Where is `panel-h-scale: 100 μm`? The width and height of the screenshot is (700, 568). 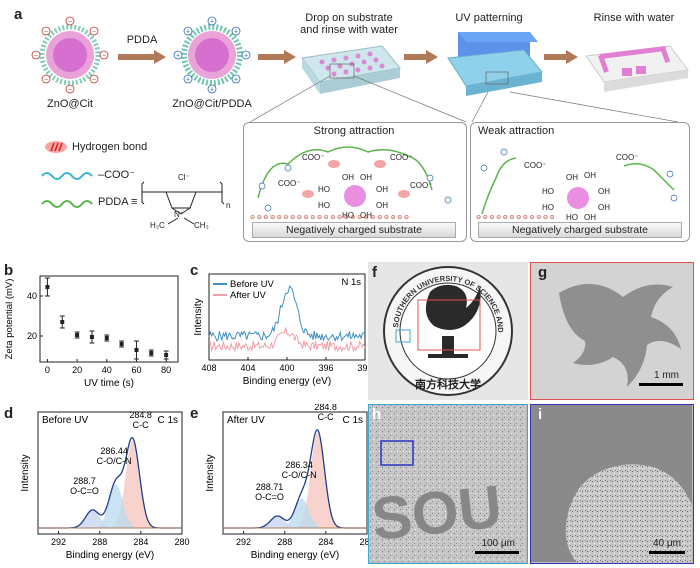
panel-h-scale: 100 μm is located at coordinates (498, 543).